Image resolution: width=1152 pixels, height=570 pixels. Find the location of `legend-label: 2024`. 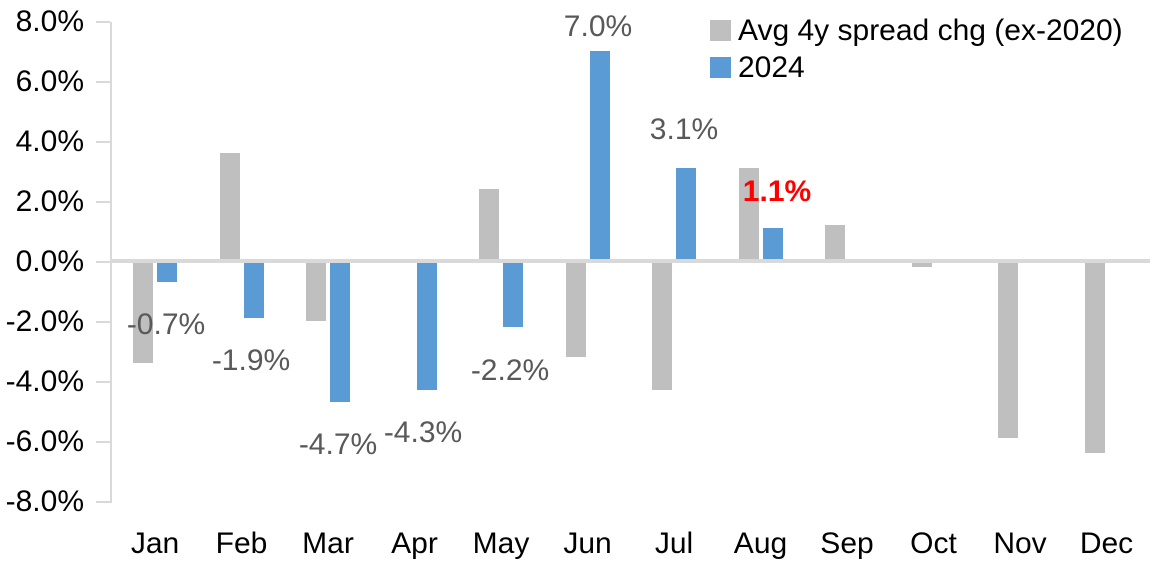

legend-label: 2024 is located at coordinates (771, 67).